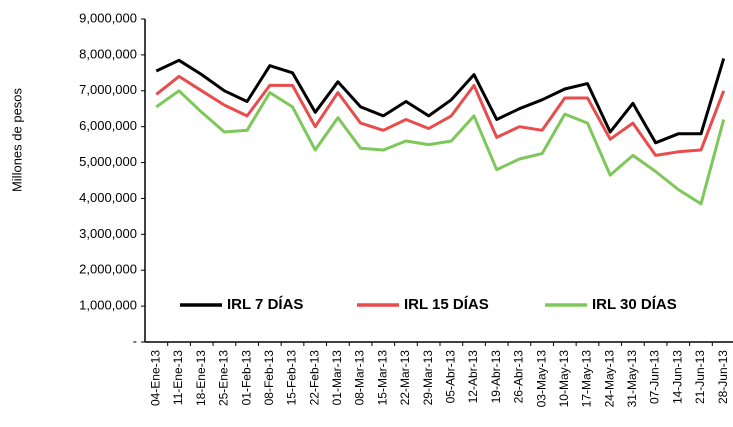 This screenshot has width=733, height=427. Describe the element at coordinates (108, 305) in the screenshot. I see `y-tick-label: 1,000,000` at that location.